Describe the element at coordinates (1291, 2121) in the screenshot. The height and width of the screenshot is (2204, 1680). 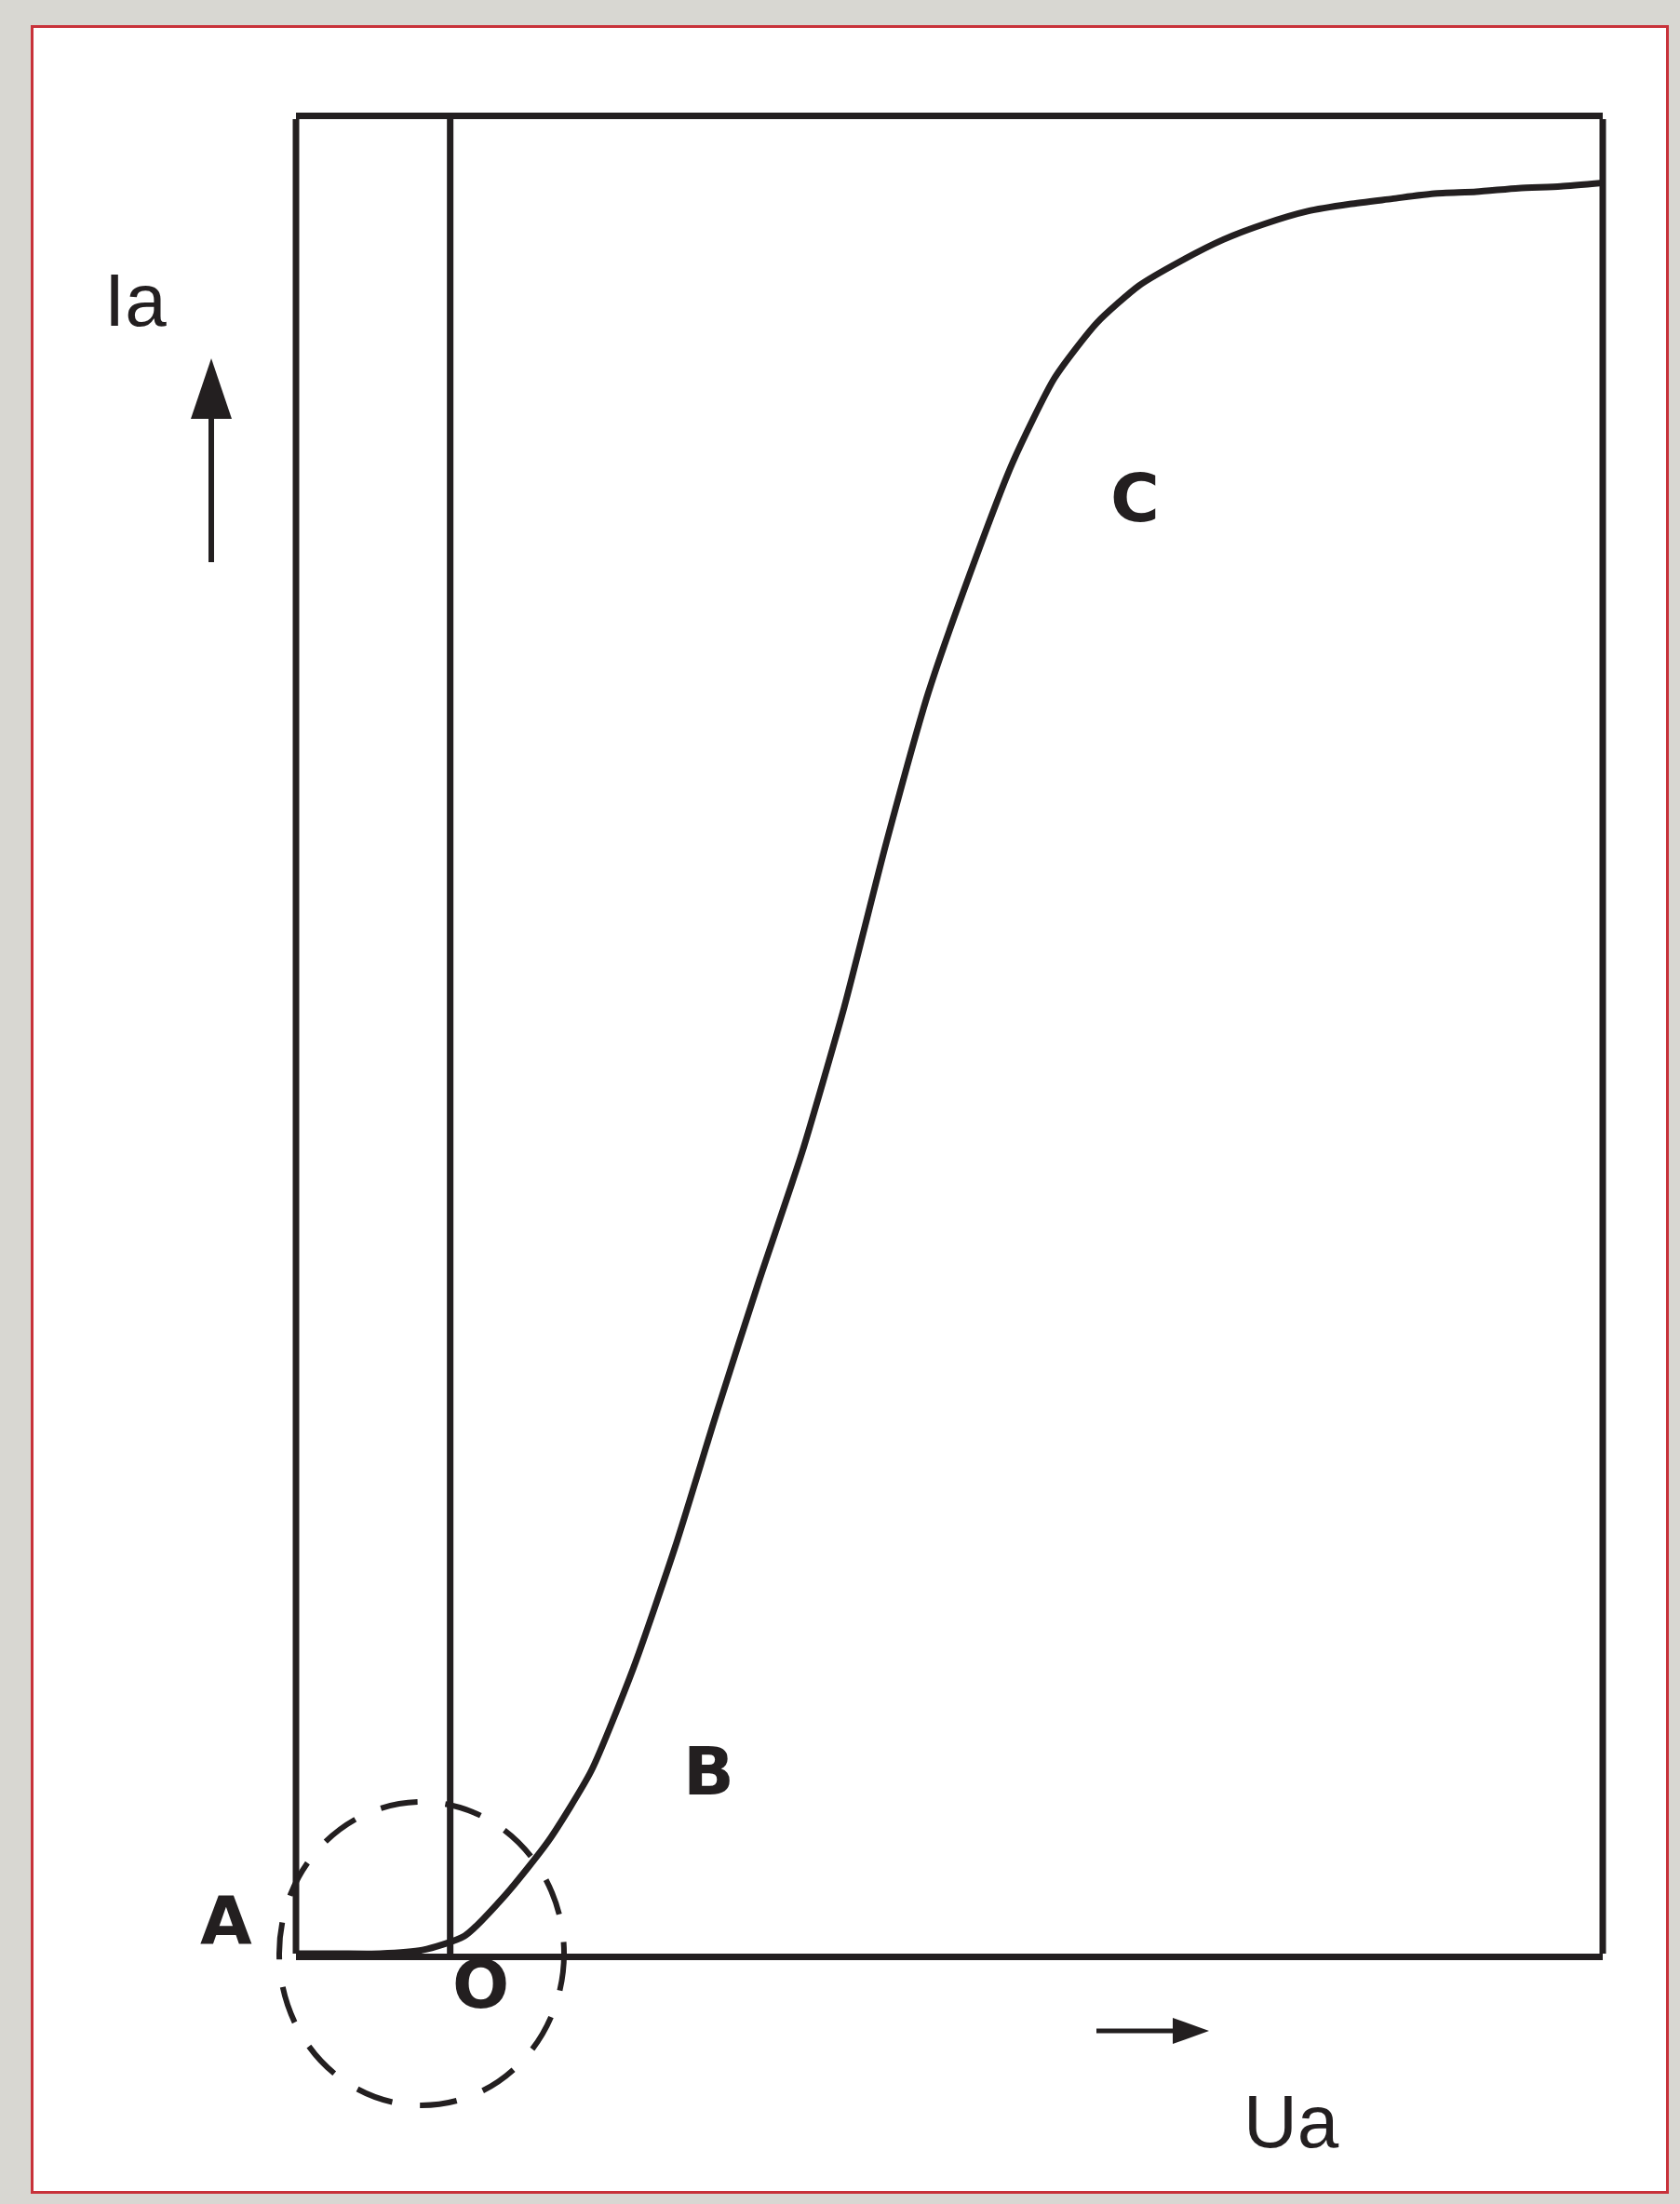
I see `x-axis-title: Ua` at that location.